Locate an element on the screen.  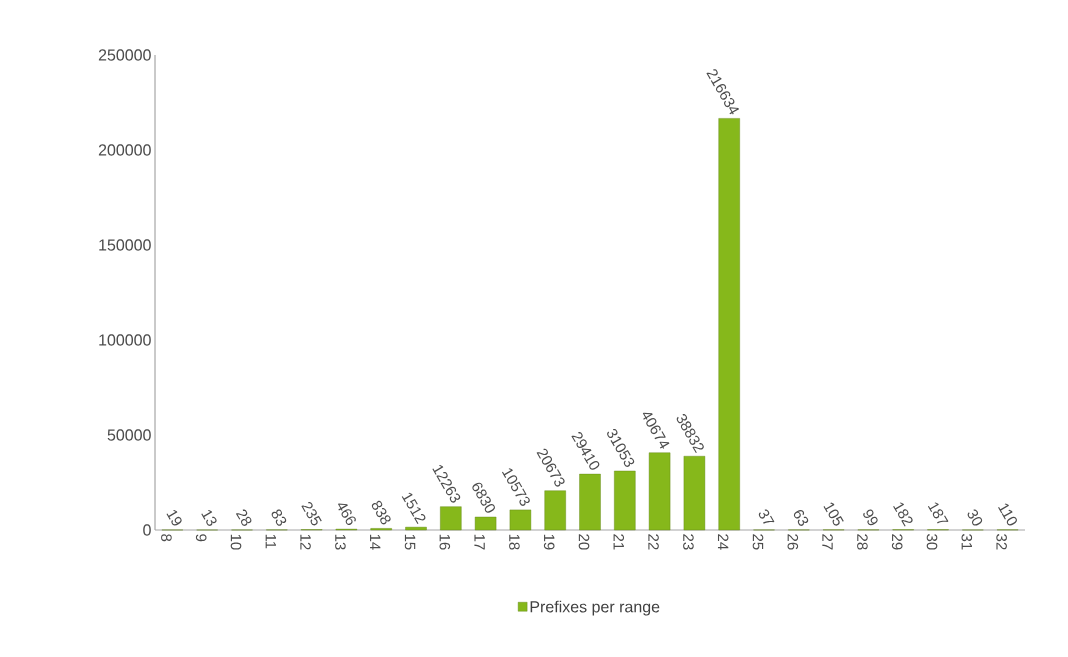
data-label: 28 is located at coordinates (243, 517).